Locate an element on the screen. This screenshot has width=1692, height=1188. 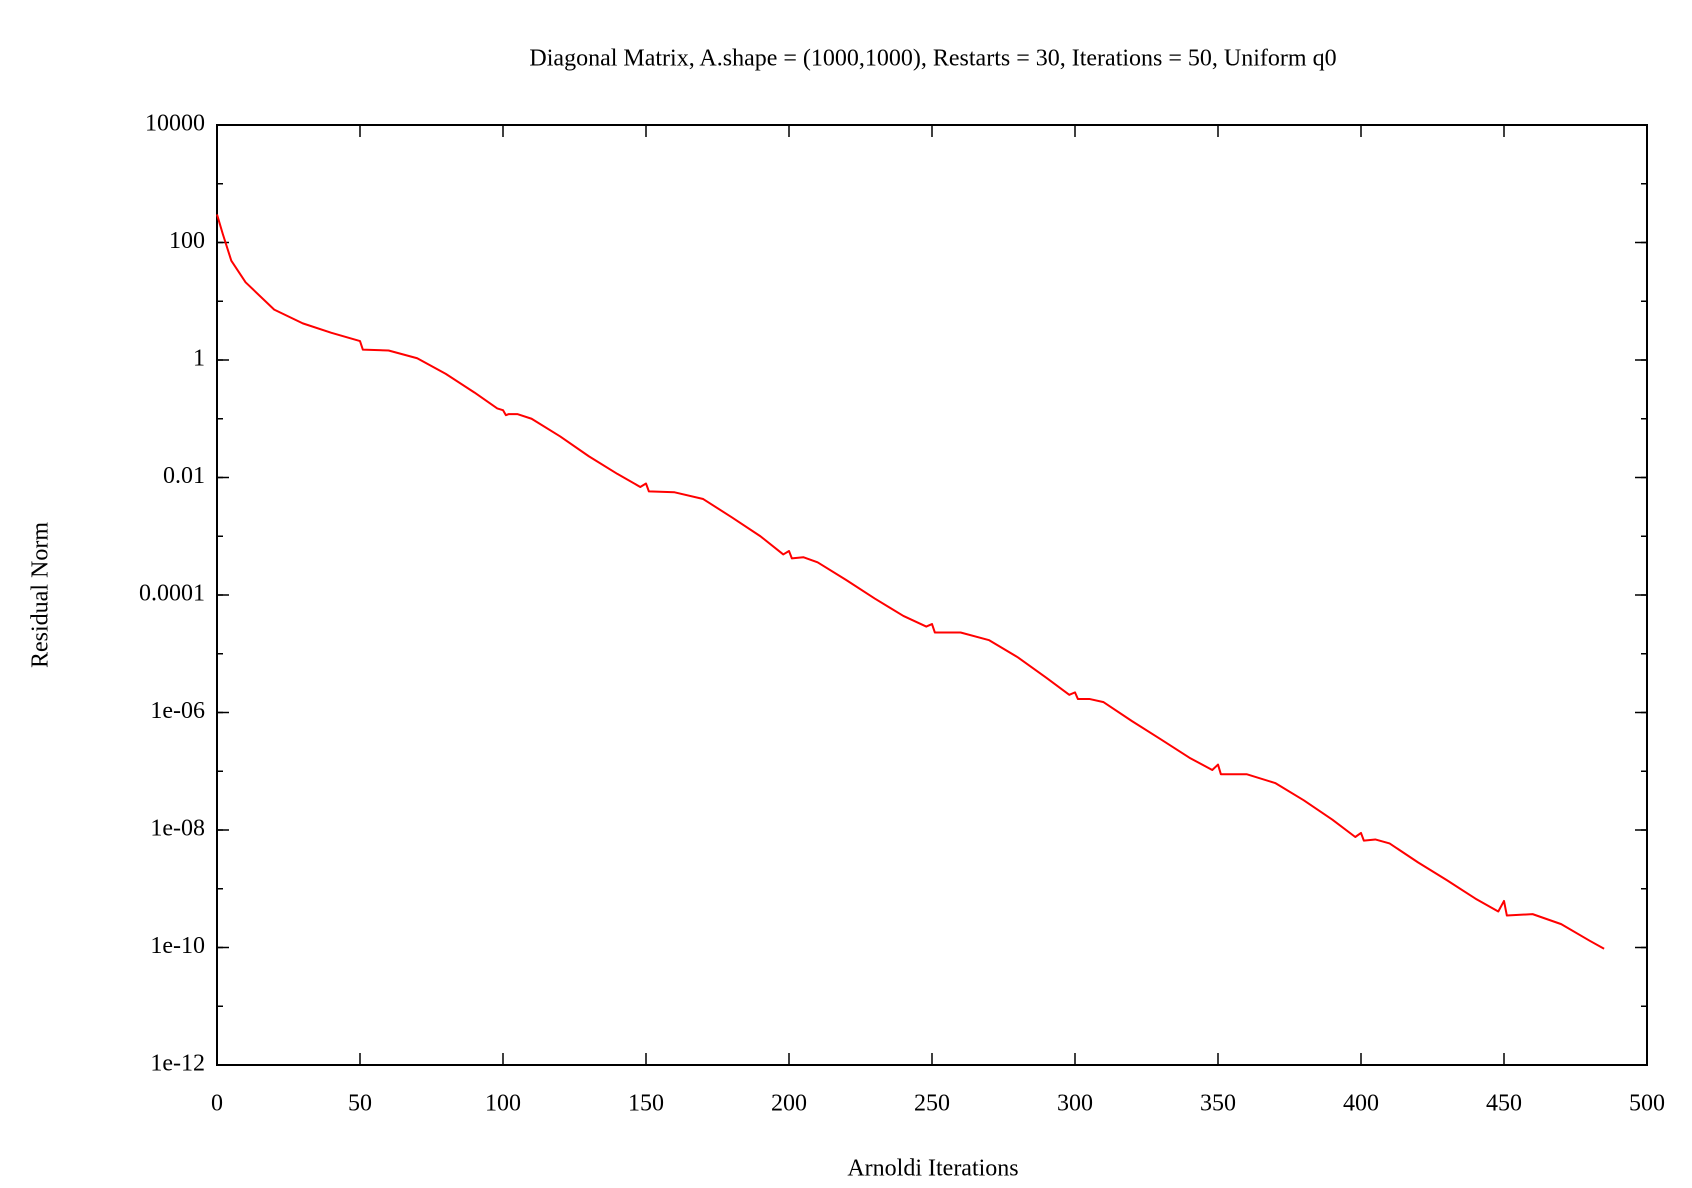
x-tick-label: 450 is located at coordinates (1504, 1104).